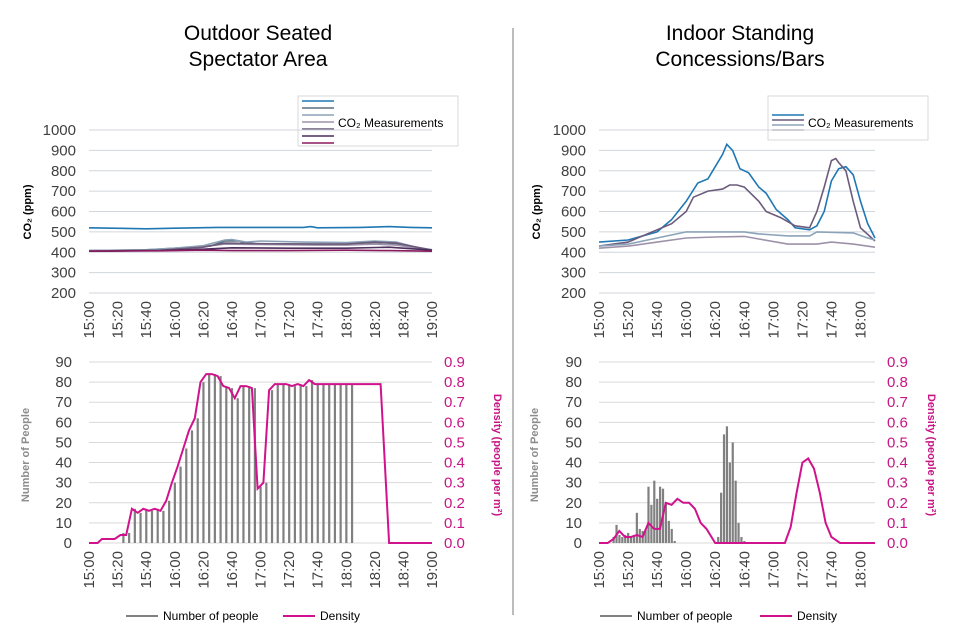  What do you see at coordinates (63, 503) in the screenshot?
I see `outdoor-people-ytick-left: 20` at bounding box center [63, 503].